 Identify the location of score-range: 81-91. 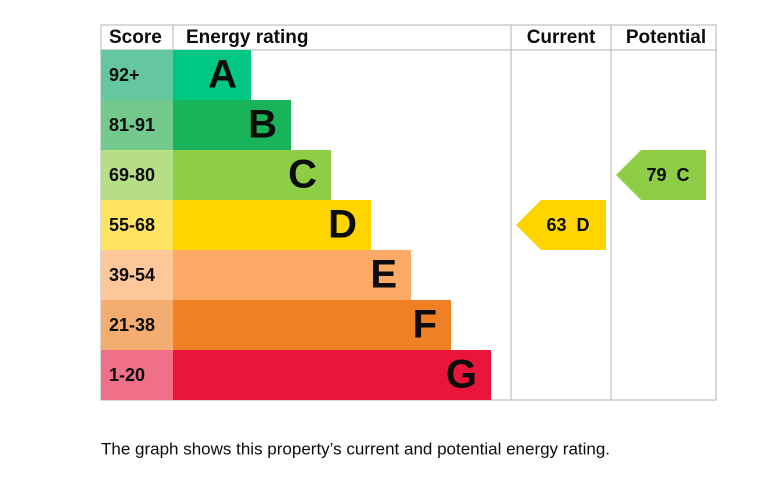
(132, 125).